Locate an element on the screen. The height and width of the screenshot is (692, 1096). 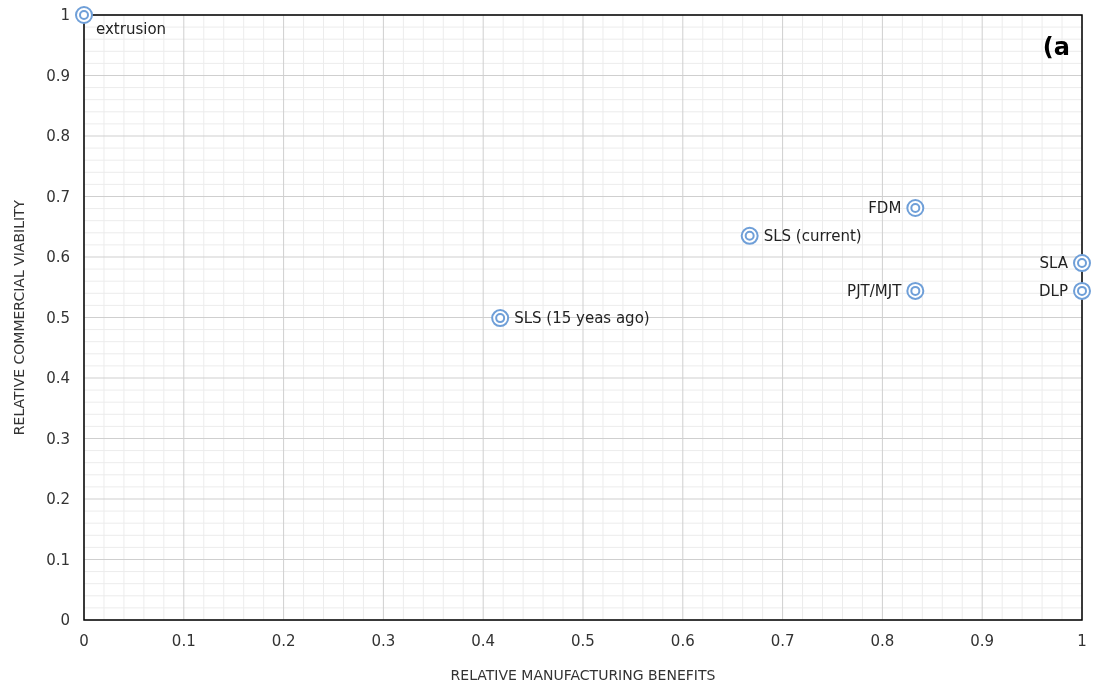
y-tick-label: 0.1 is located at coordinates (58, 559).